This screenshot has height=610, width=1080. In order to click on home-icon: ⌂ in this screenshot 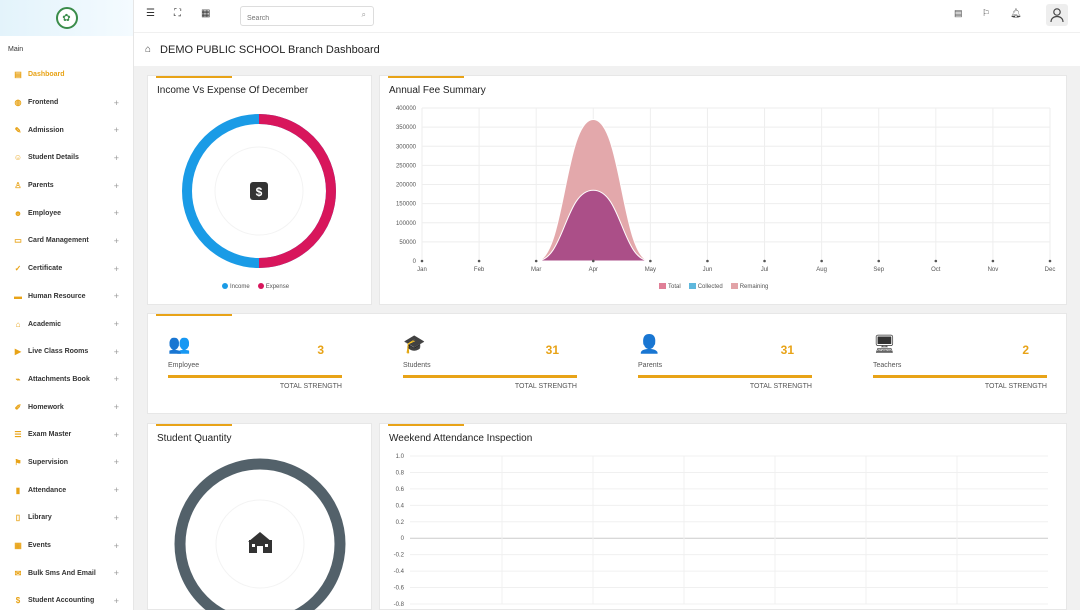, I will do `click(148, 49)`.